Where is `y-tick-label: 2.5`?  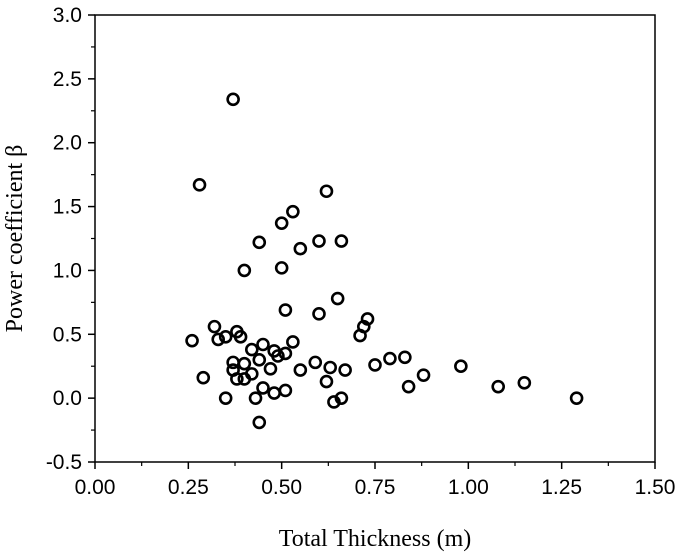 y-tick-label: 2.5 is located at coordinates (67, 79).